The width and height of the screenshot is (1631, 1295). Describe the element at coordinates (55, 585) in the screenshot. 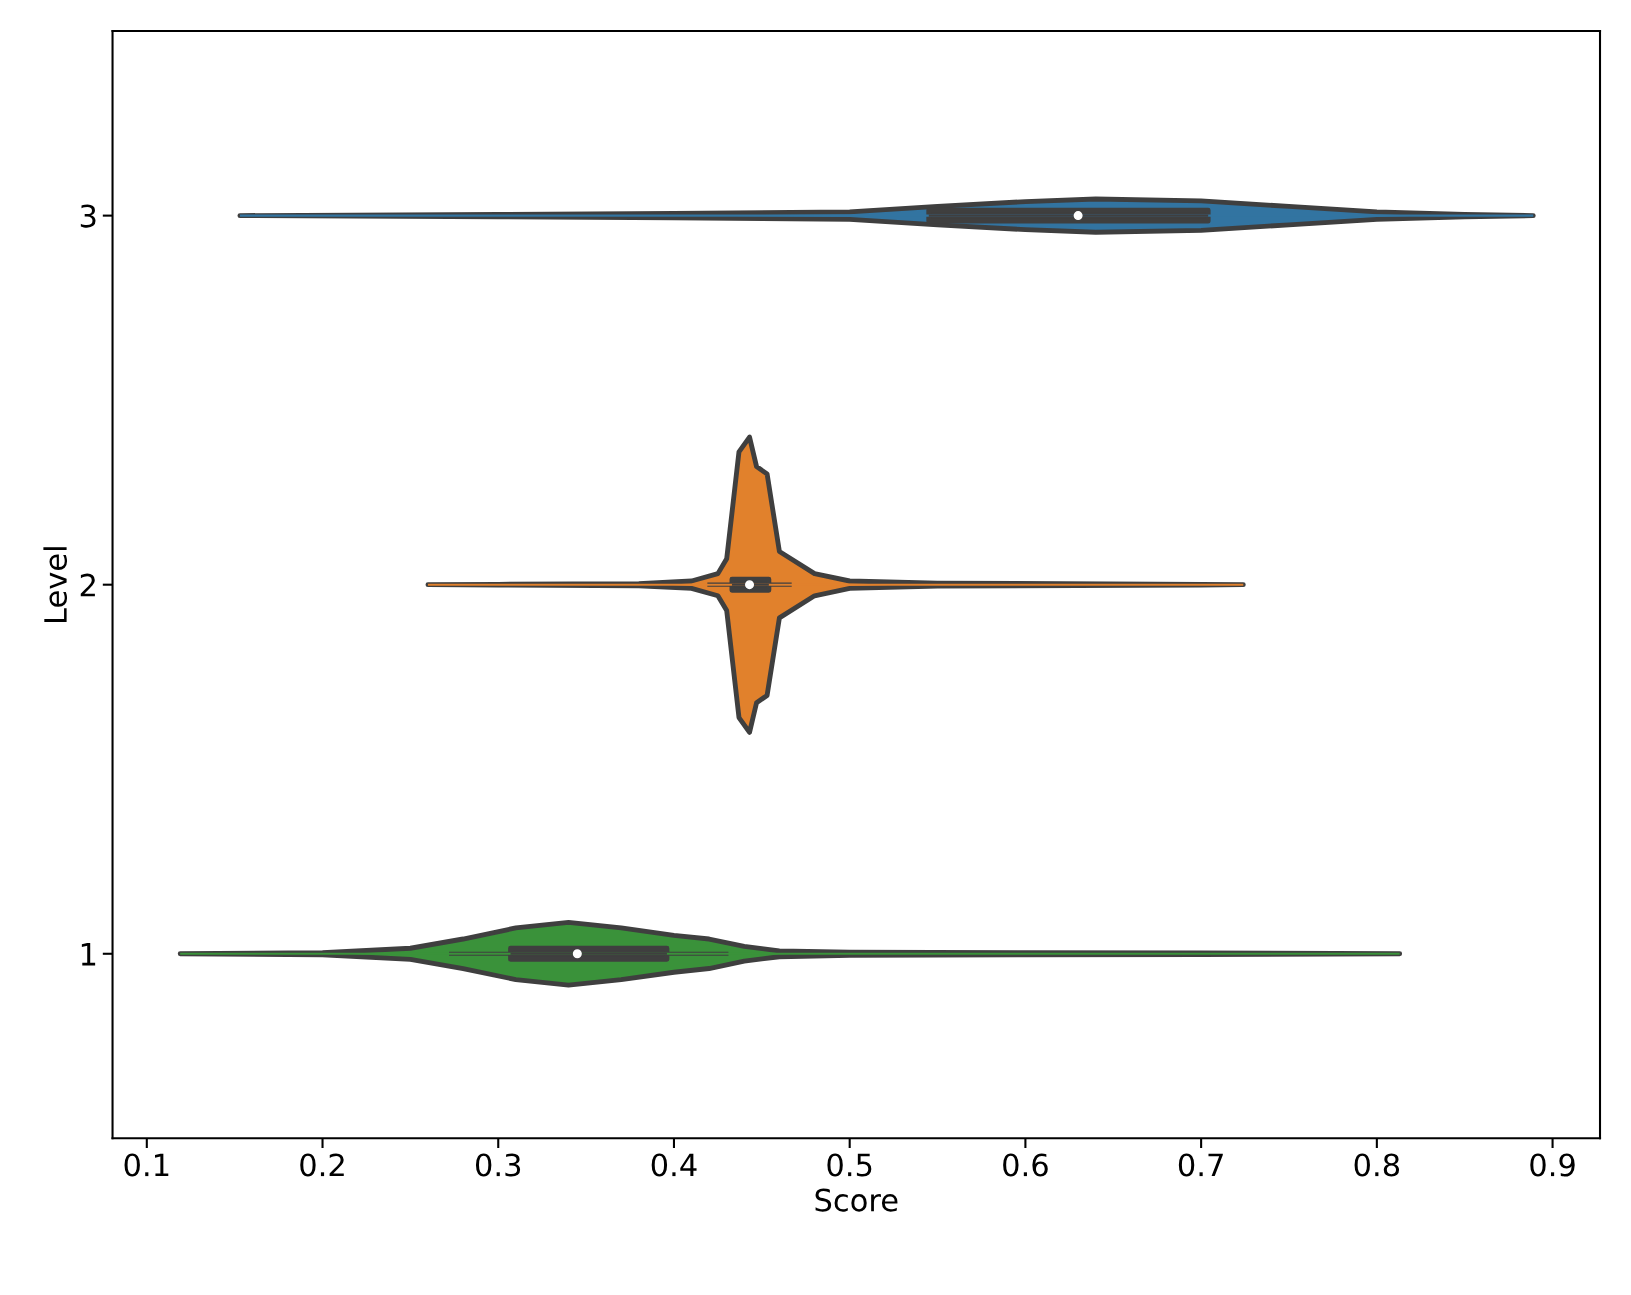

I see `y-axis-title: Level` at that location.